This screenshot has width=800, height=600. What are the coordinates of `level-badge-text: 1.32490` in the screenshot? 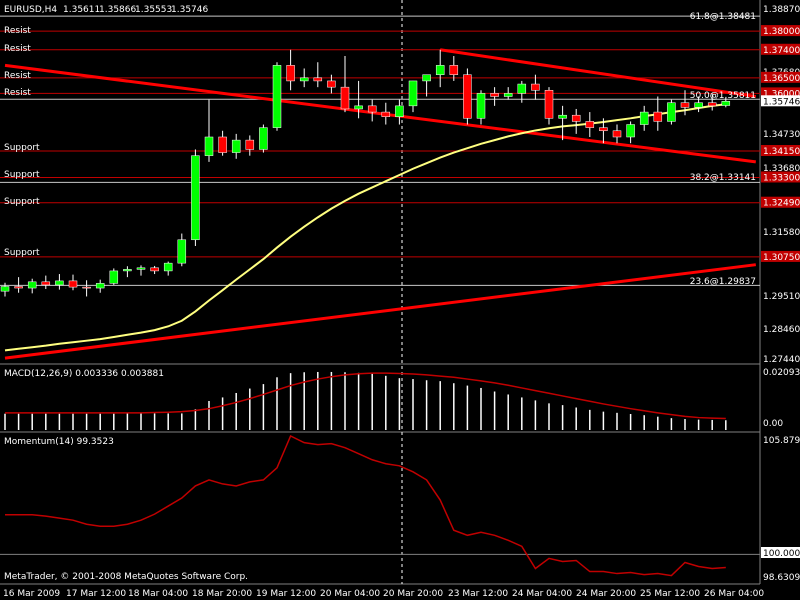 It's located at (781, 204).